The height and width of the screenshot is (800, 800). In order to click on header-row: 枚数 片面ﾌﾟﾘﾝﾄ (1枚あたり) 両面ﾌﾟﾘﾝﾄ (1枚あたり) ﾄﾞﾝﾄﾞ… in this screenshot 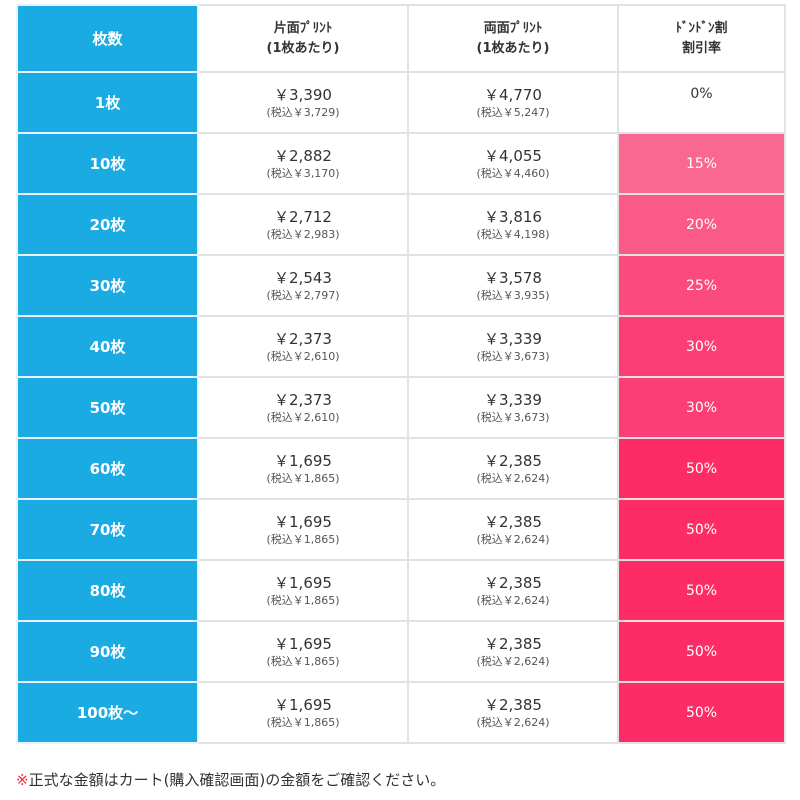, I will do `click(401, 38)`.